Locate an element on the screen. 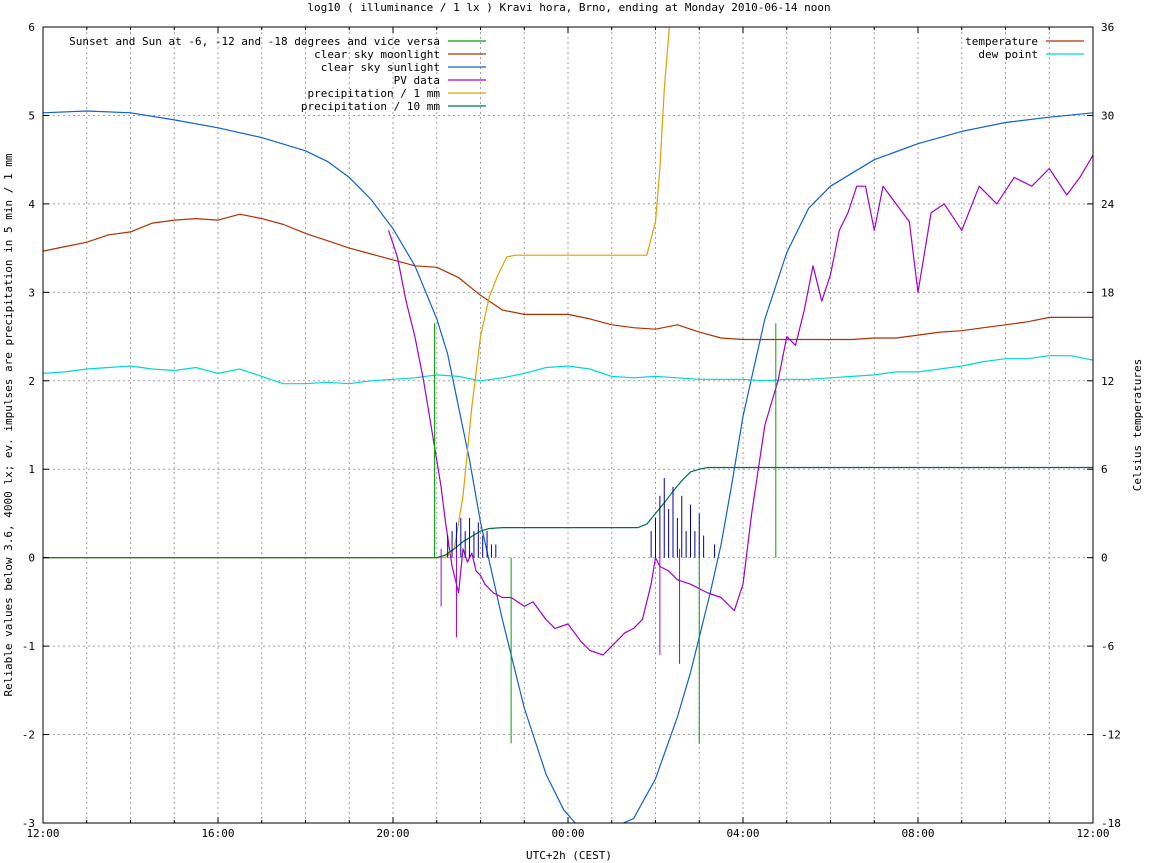  y-tick-label: 5 is located at coordinates (31, 115).